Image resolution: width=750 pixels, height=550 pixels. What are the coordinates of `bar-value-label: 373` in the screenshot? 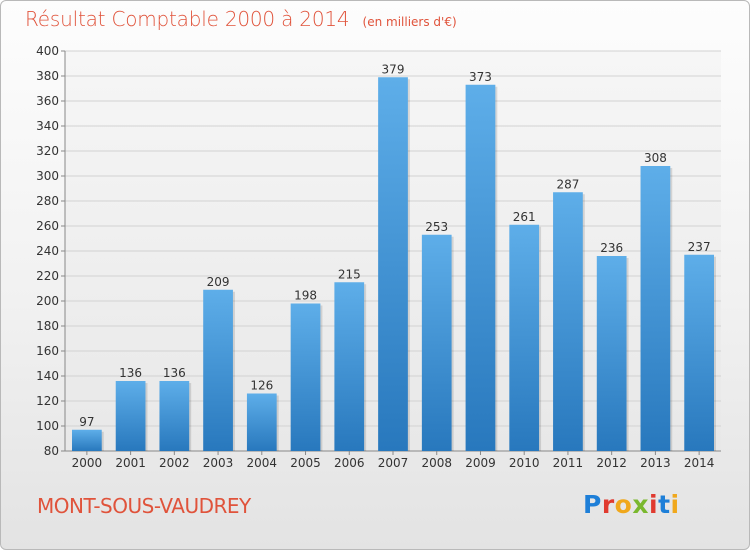 It's located at (480, 77).